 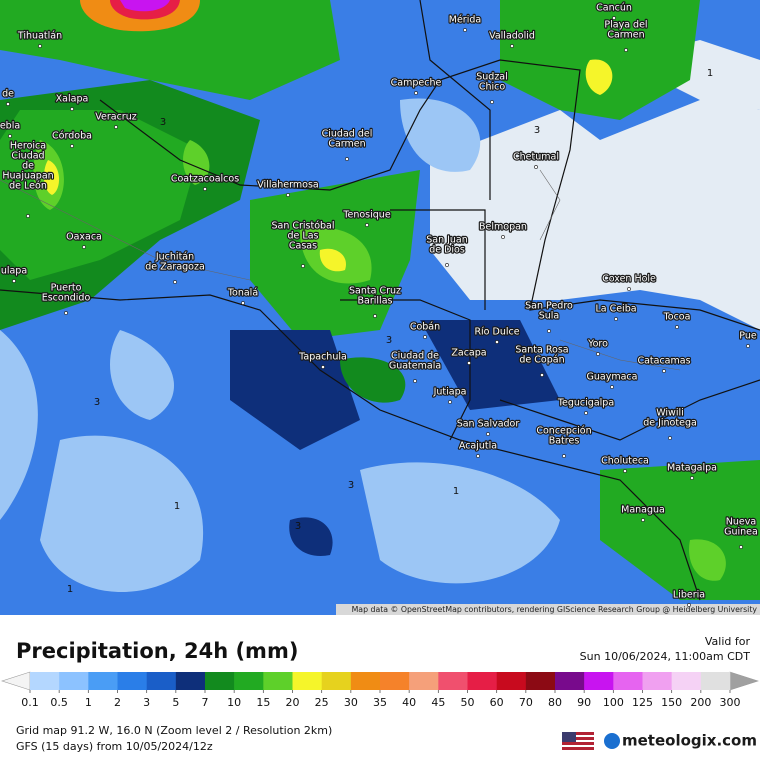 I want to click on city-label: Matagalpa, so click(x=692, y=468).